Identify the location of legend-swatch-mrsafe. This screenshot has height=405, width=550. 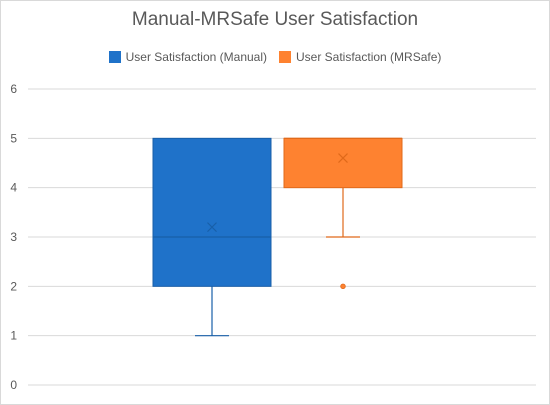
(285, 57).